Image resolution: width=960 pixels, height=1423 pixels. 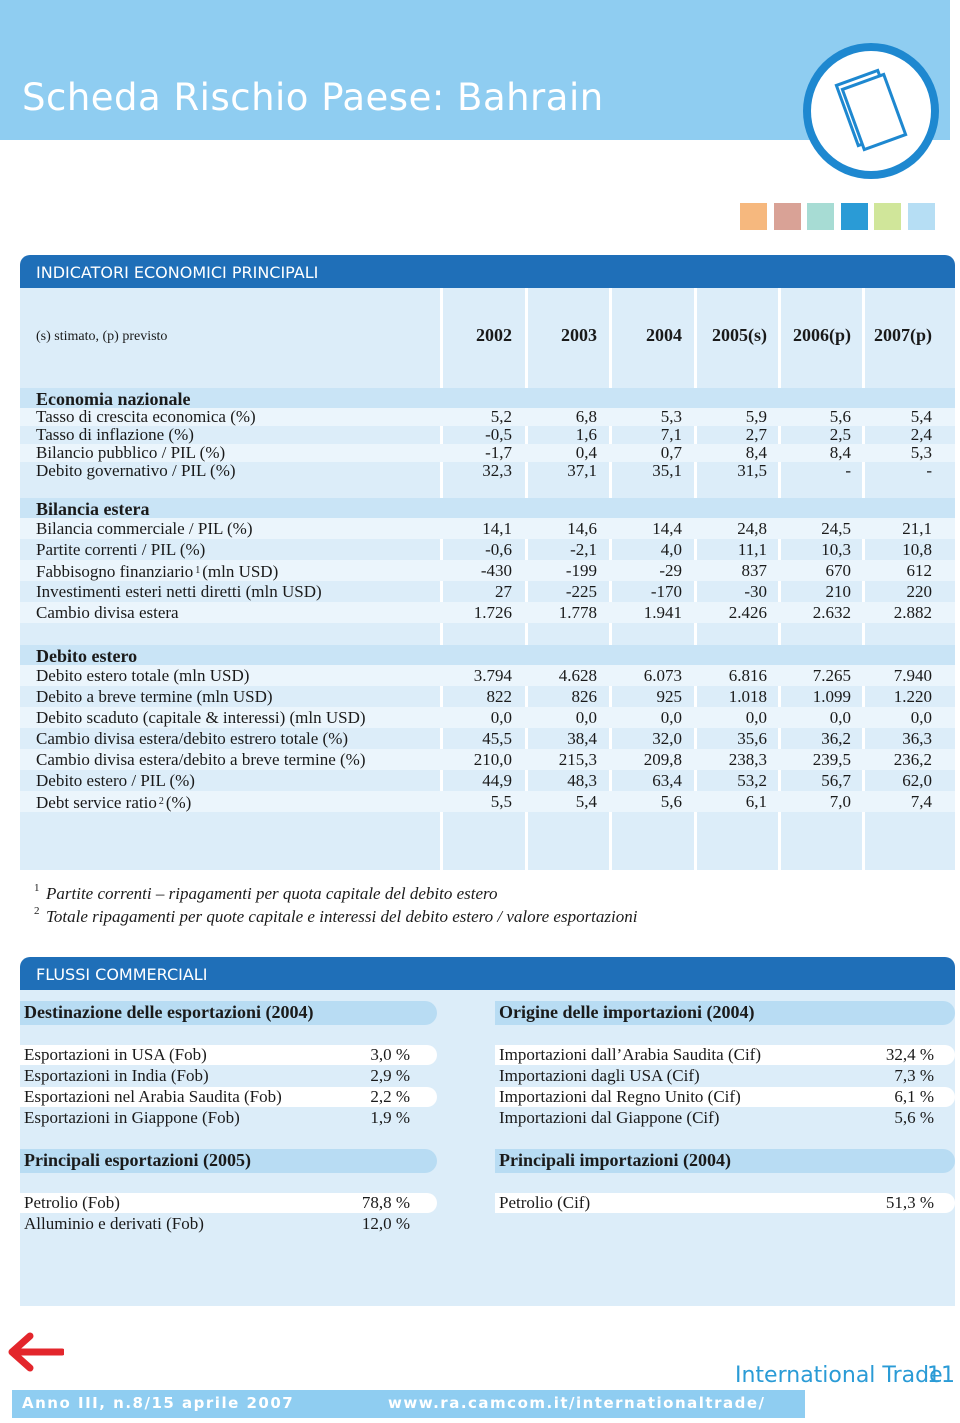 What do you see at coordinates (115, 435) in the screenshot?
I see `row-label: Tasso di inflazione (%)` at bounding box center [115, 435].